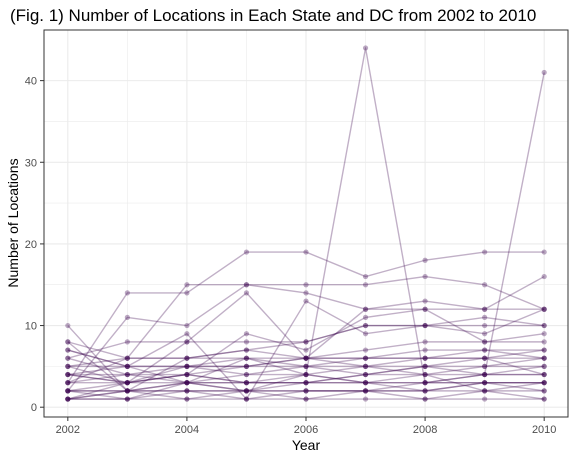 This screenshot has height=460, width=576. Describe the element at coordinates (13, 222) in the screenshot. I see `y-axis-title: Number of Locations` at that location.